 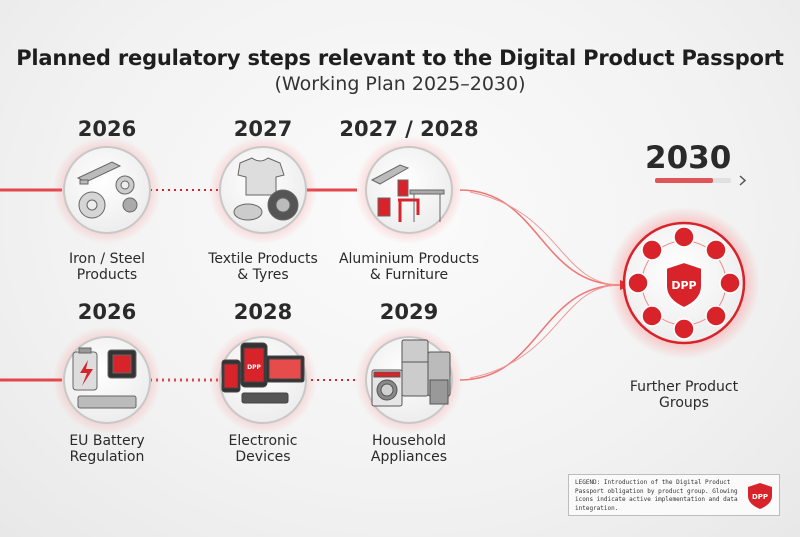 I want to click on circle-electronic: DPP, so click(x=263, y=380).